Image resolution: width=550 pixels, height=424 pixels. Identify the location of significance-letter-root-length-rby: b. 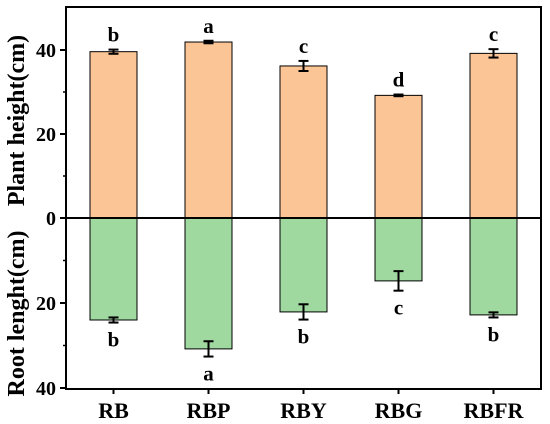
(304, 337).